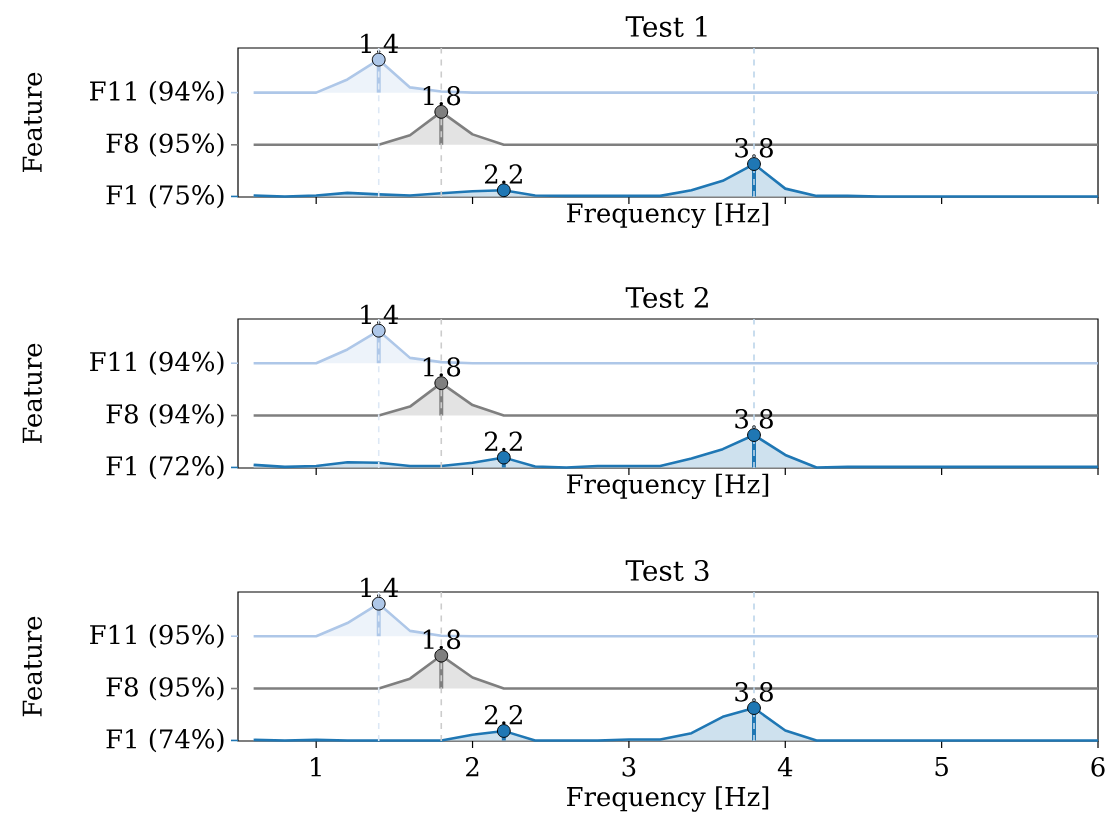  I want to click on x-tick-label: 2, so click(472, 767).